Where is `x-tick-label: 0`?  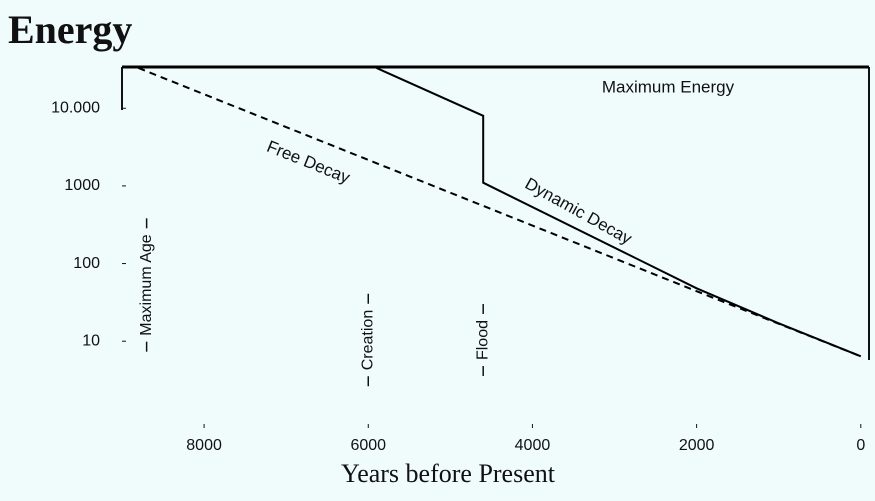 x-tick-label: 0 is located at coordinates (860, 445).